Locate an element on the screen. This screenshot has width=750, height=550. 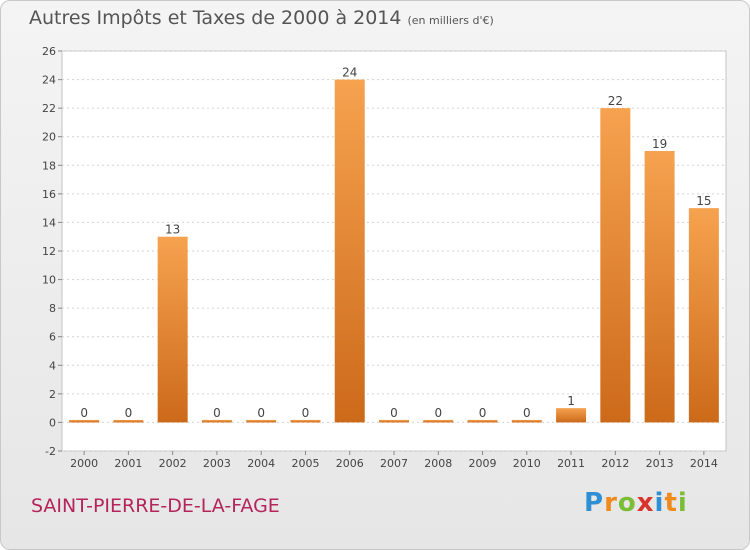
chart-subtitle: (en milliers d'€) is located at coordinates (450, 20).